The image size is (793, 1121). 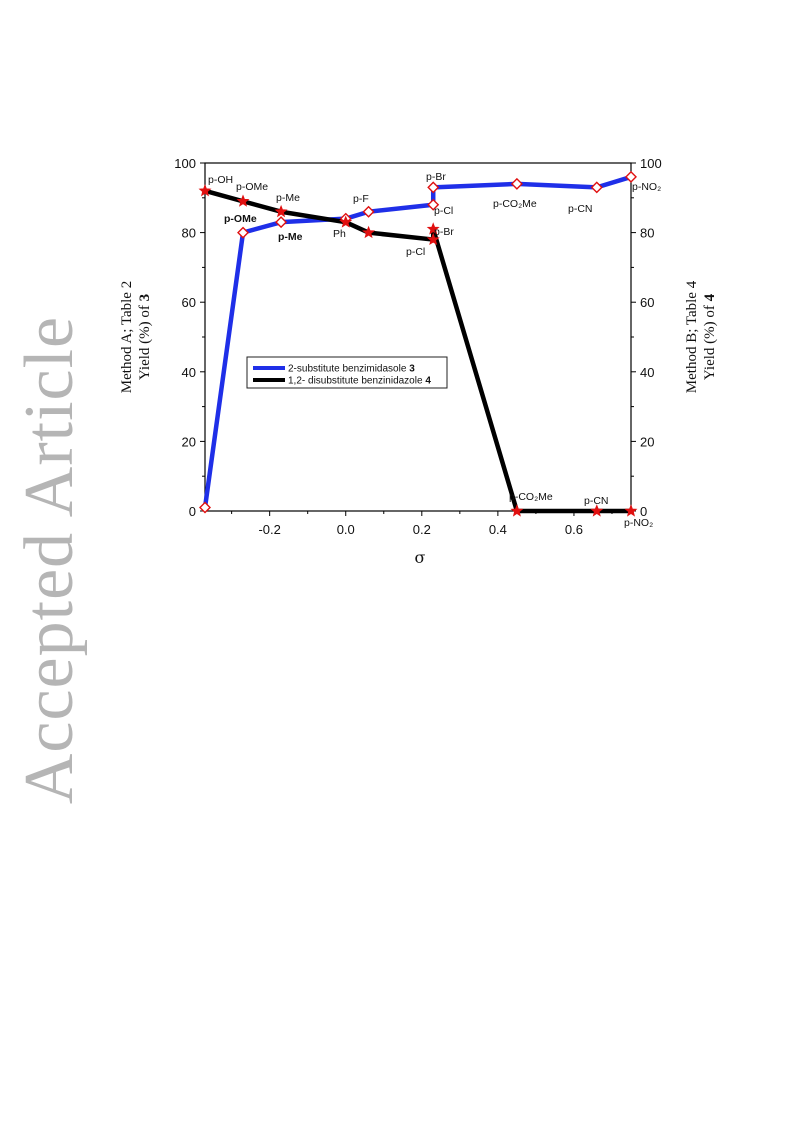 I want to click on y-axis-label-left: Method A; Table 2 Yield (%) of 3, so click(x=136, y=337).